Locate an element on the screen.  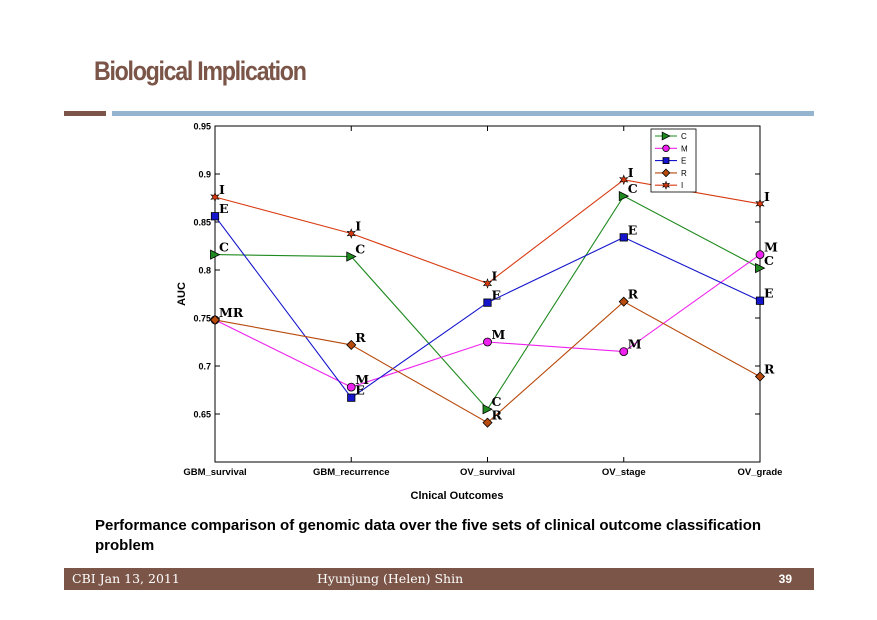
y-tick-label: 0.7 is located at coordinates (204, 367).